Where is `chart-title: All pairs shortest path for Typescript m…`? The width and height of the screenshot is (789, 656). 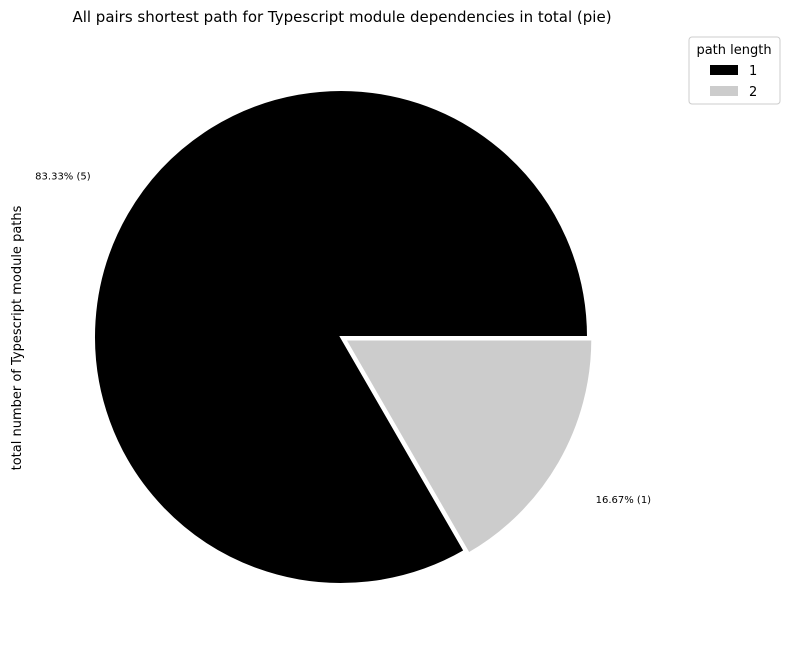 chart-title: All pairs shortest path for Typescript m… is located at coordinates (341, 17).